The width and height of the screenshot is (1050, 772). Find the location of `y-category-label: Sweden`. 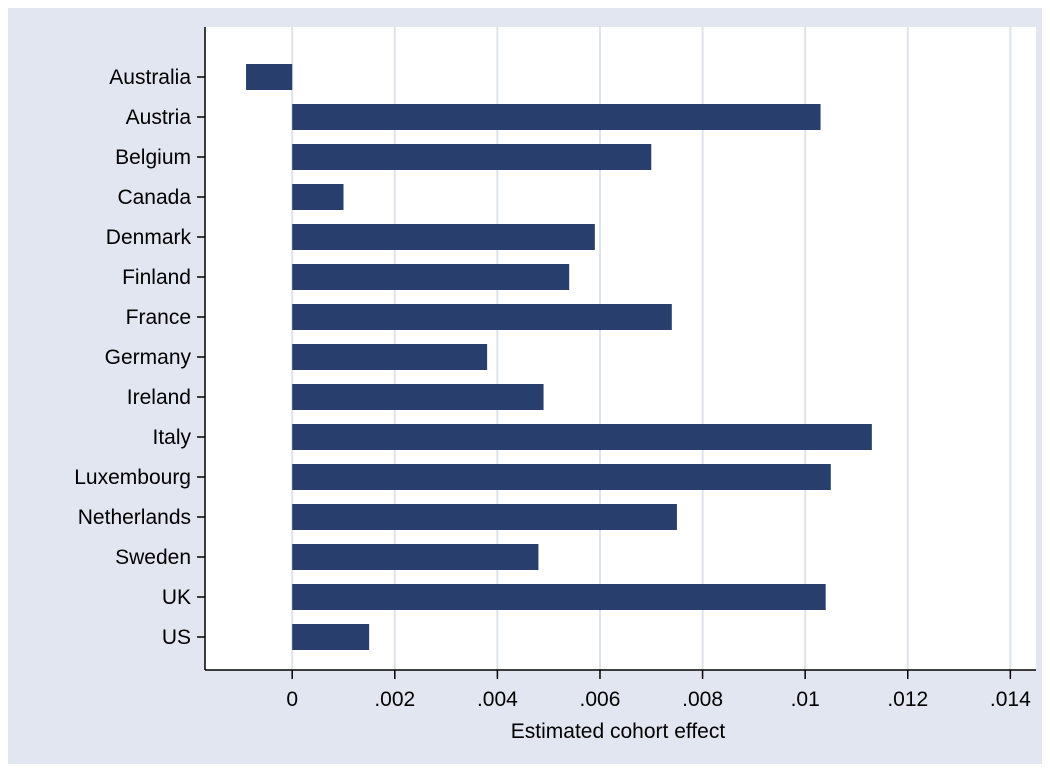

y-category-label: Sweden is located at coordinates (153, 557).